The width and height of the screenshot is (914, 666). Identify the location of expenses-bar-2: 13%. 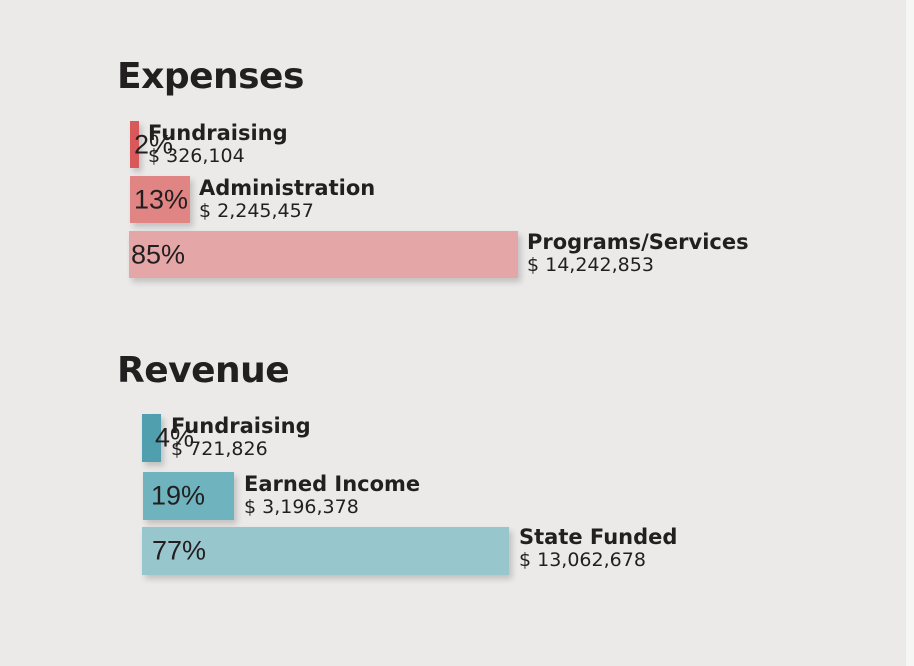
(160, 199).